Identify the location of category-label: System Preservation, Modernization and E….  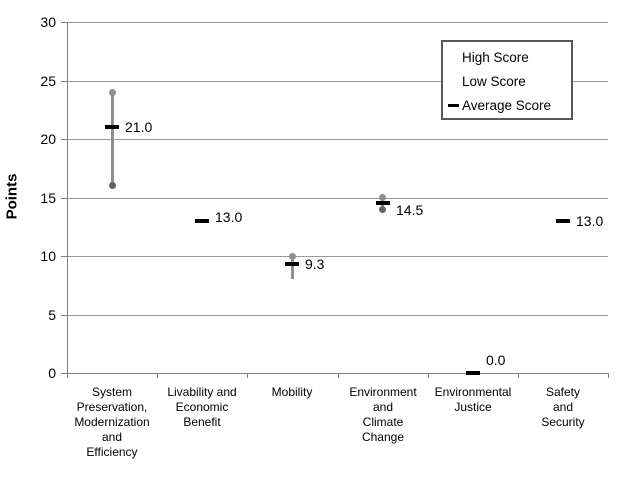
(112, 422).